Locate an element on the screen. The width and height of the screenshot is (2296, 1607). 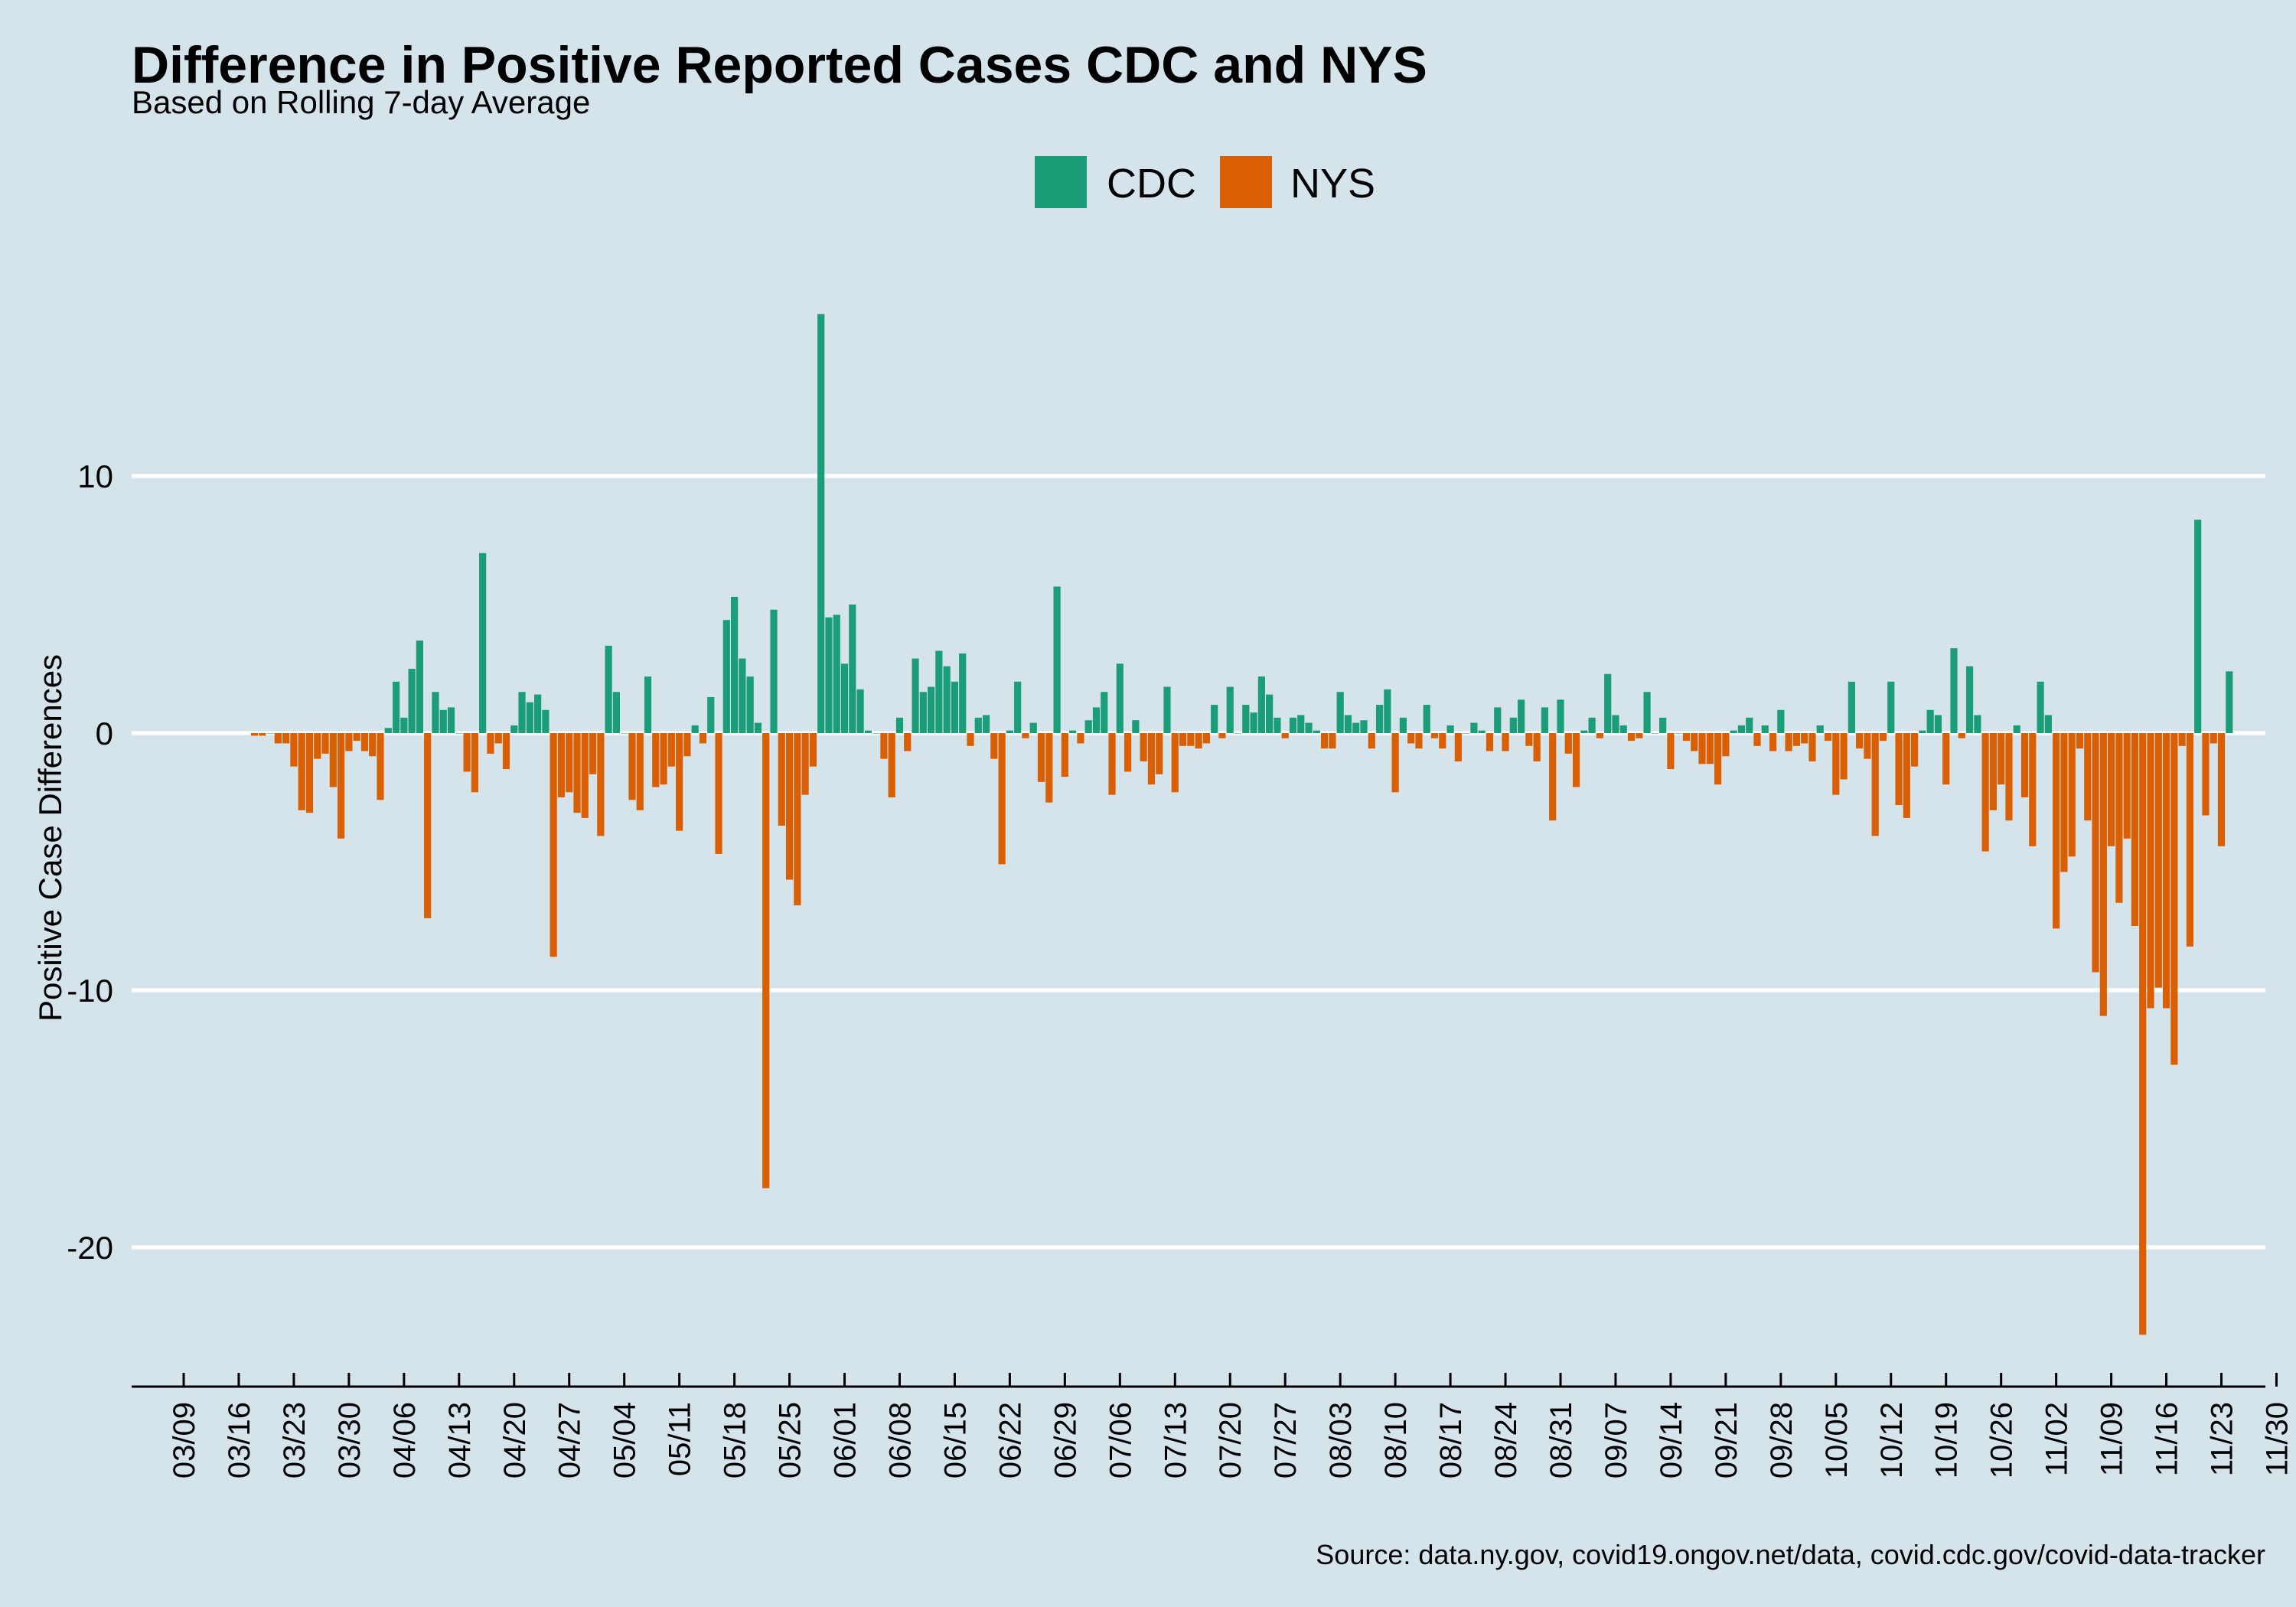
x-tick-label: 06/15 is located at coordinates (955, 1440).